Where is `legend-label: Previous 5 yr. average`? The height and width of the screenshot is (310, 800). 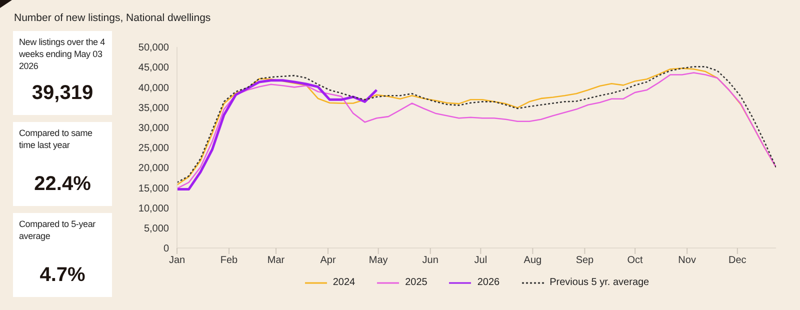
legend-label: Previous 5 yr. average is located at coordinates (599, 282).